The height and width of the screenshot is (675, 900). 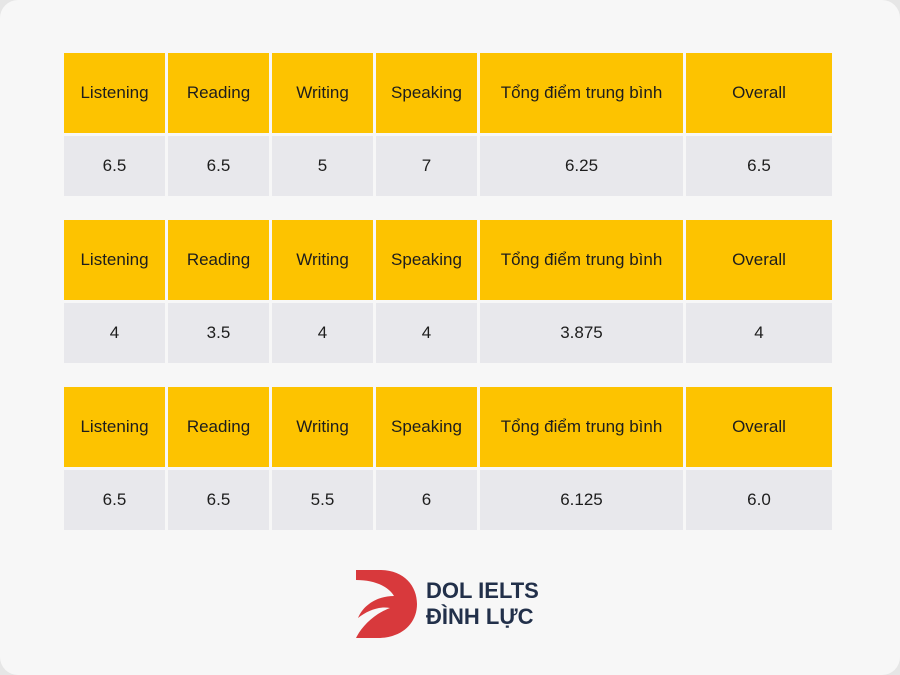 What do you see at coordinates (480, 616) in the screenshot?
I see `logo-line-2: ĐÌNH LỰC` at bounding box center [480, 616].